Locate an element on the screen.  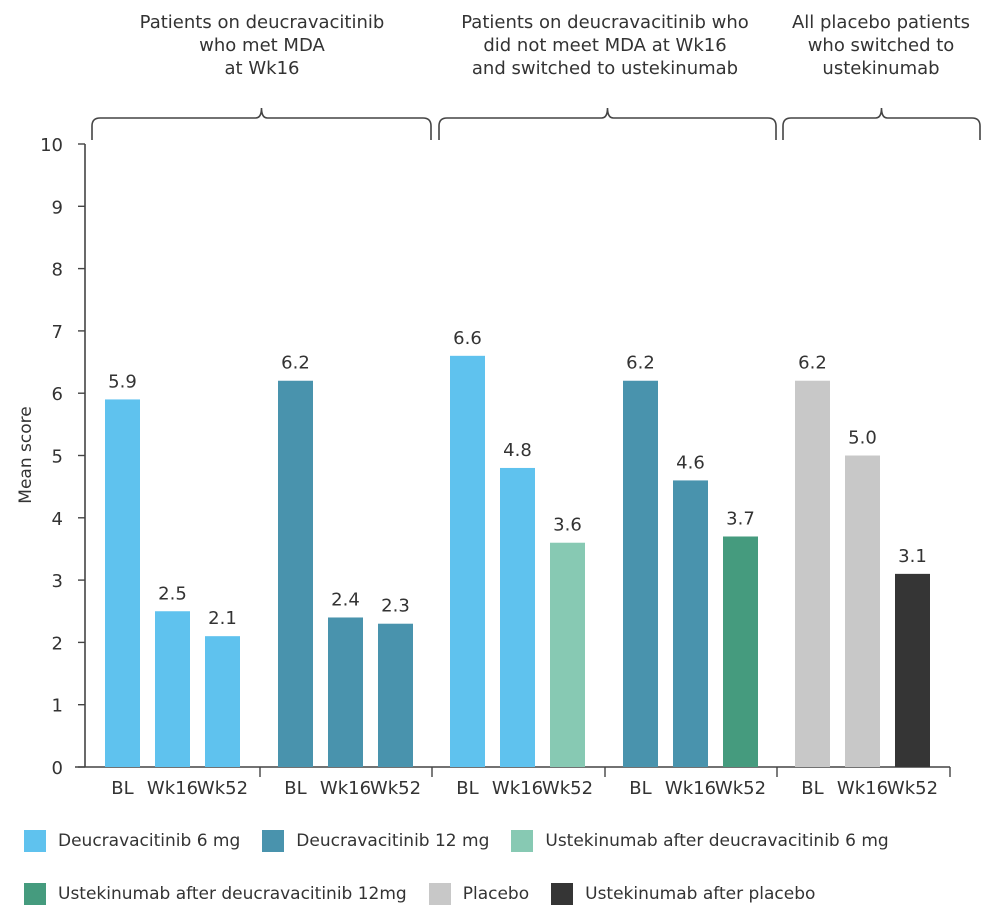
y-tick-label: 9 is located at coordinates (57, 207).